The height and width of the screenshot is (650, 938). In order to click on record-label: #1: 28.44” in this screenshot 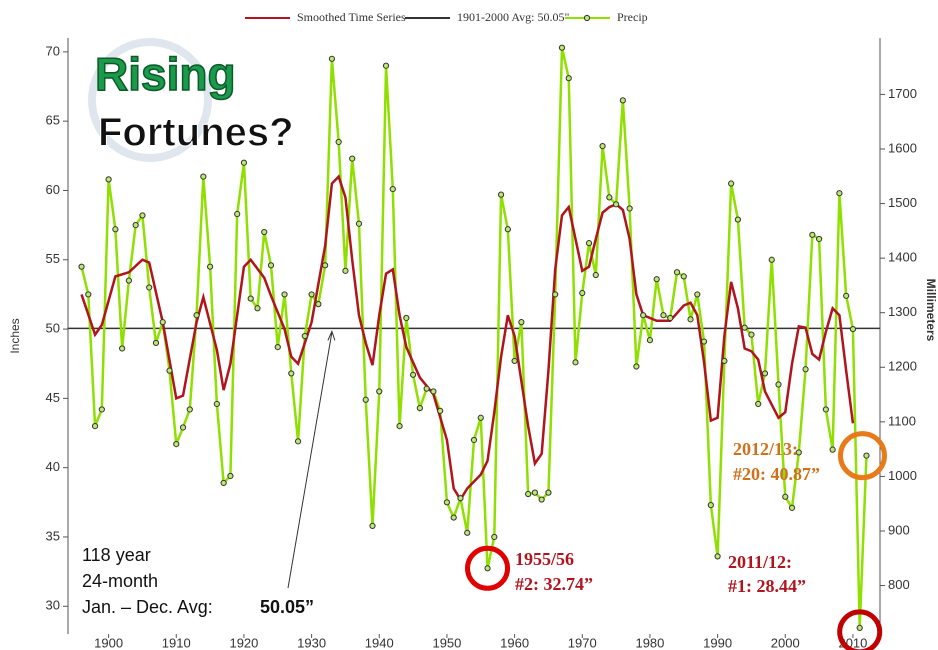, I will do `click(767, 586)`.